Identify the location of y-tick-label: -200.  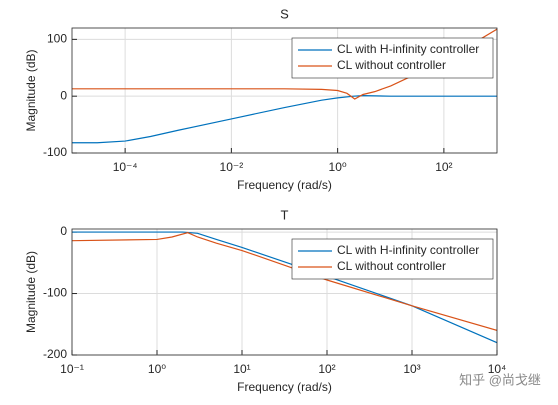
(55, 354).